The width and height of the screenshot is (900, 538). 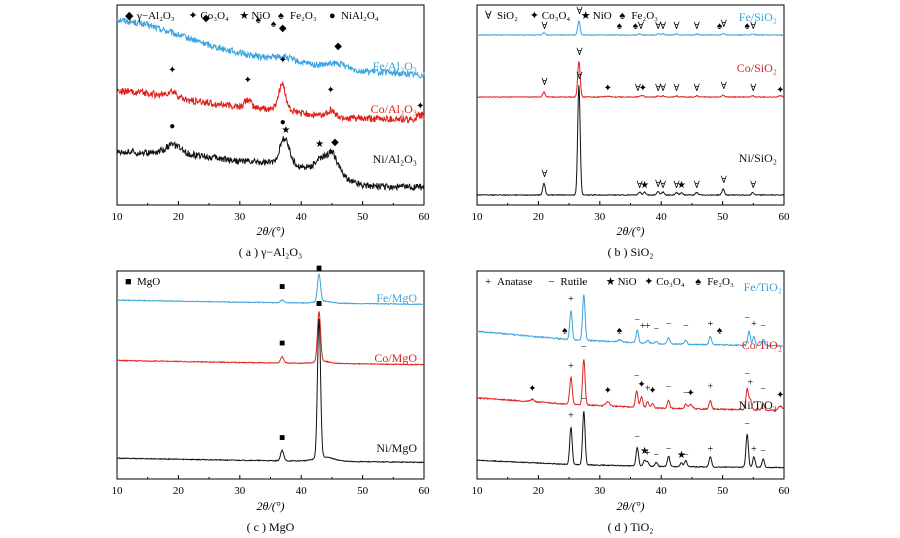 What do you see at coordinates (551, 282) in the screenshot?
I see `legend-symbol: −` at bounding box center [551, 282].